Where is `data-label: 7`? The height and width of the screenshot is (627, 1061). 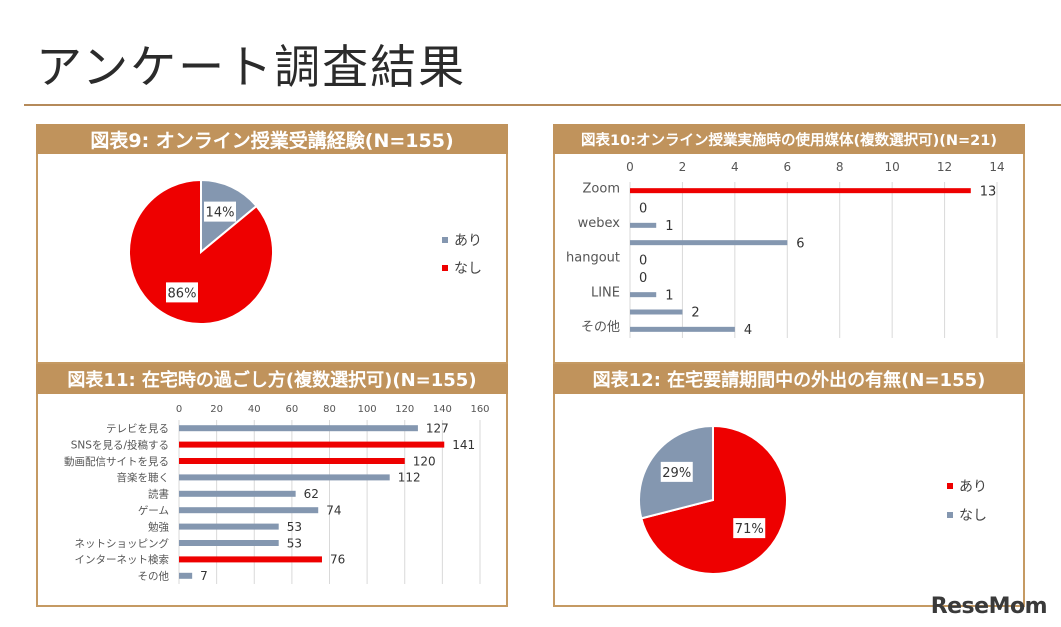
data-label: 7 is located at coordinates (204, 576).